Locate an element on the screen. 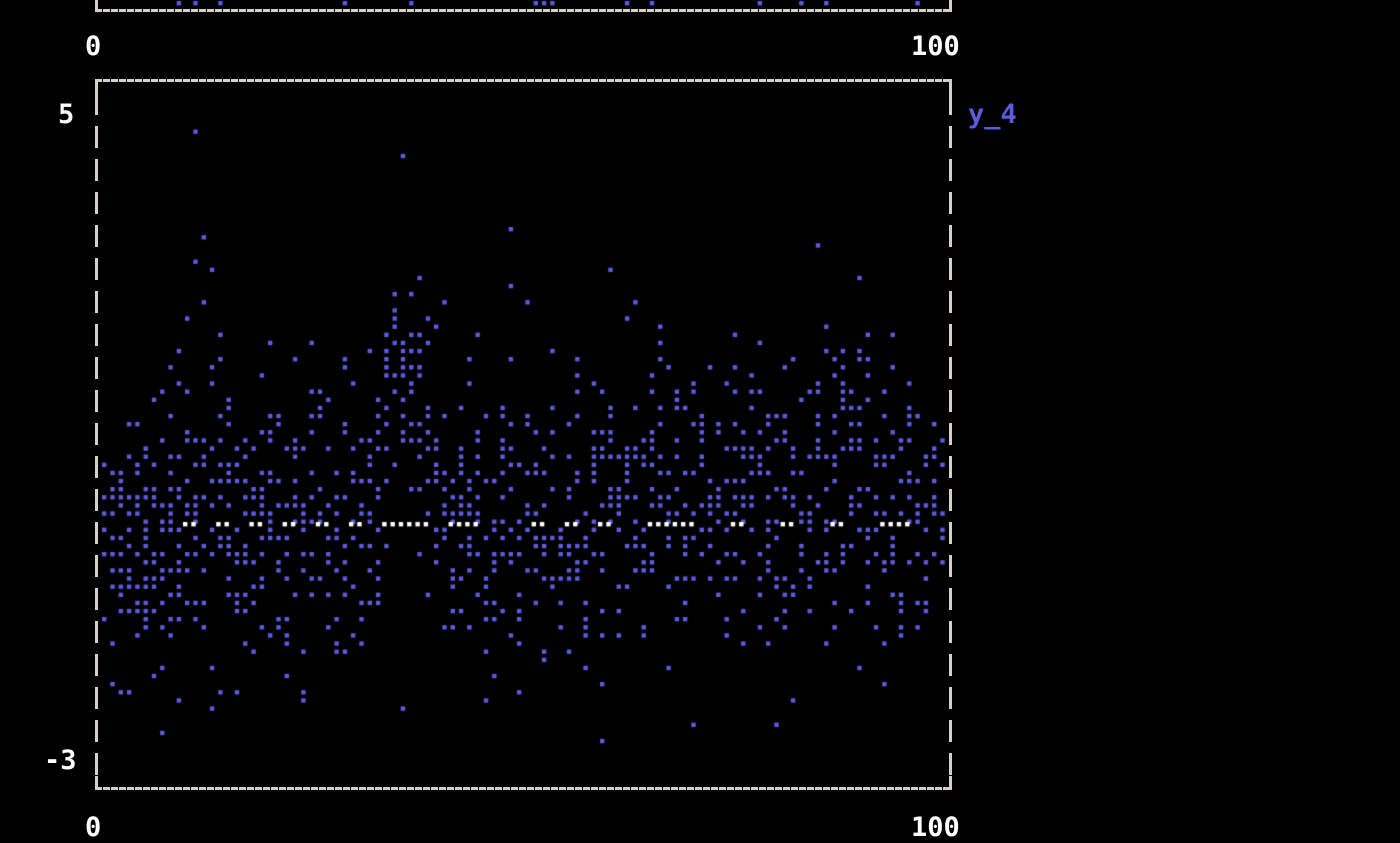  top-axis-tick-max: 100 is located at coordinates (935, 46).